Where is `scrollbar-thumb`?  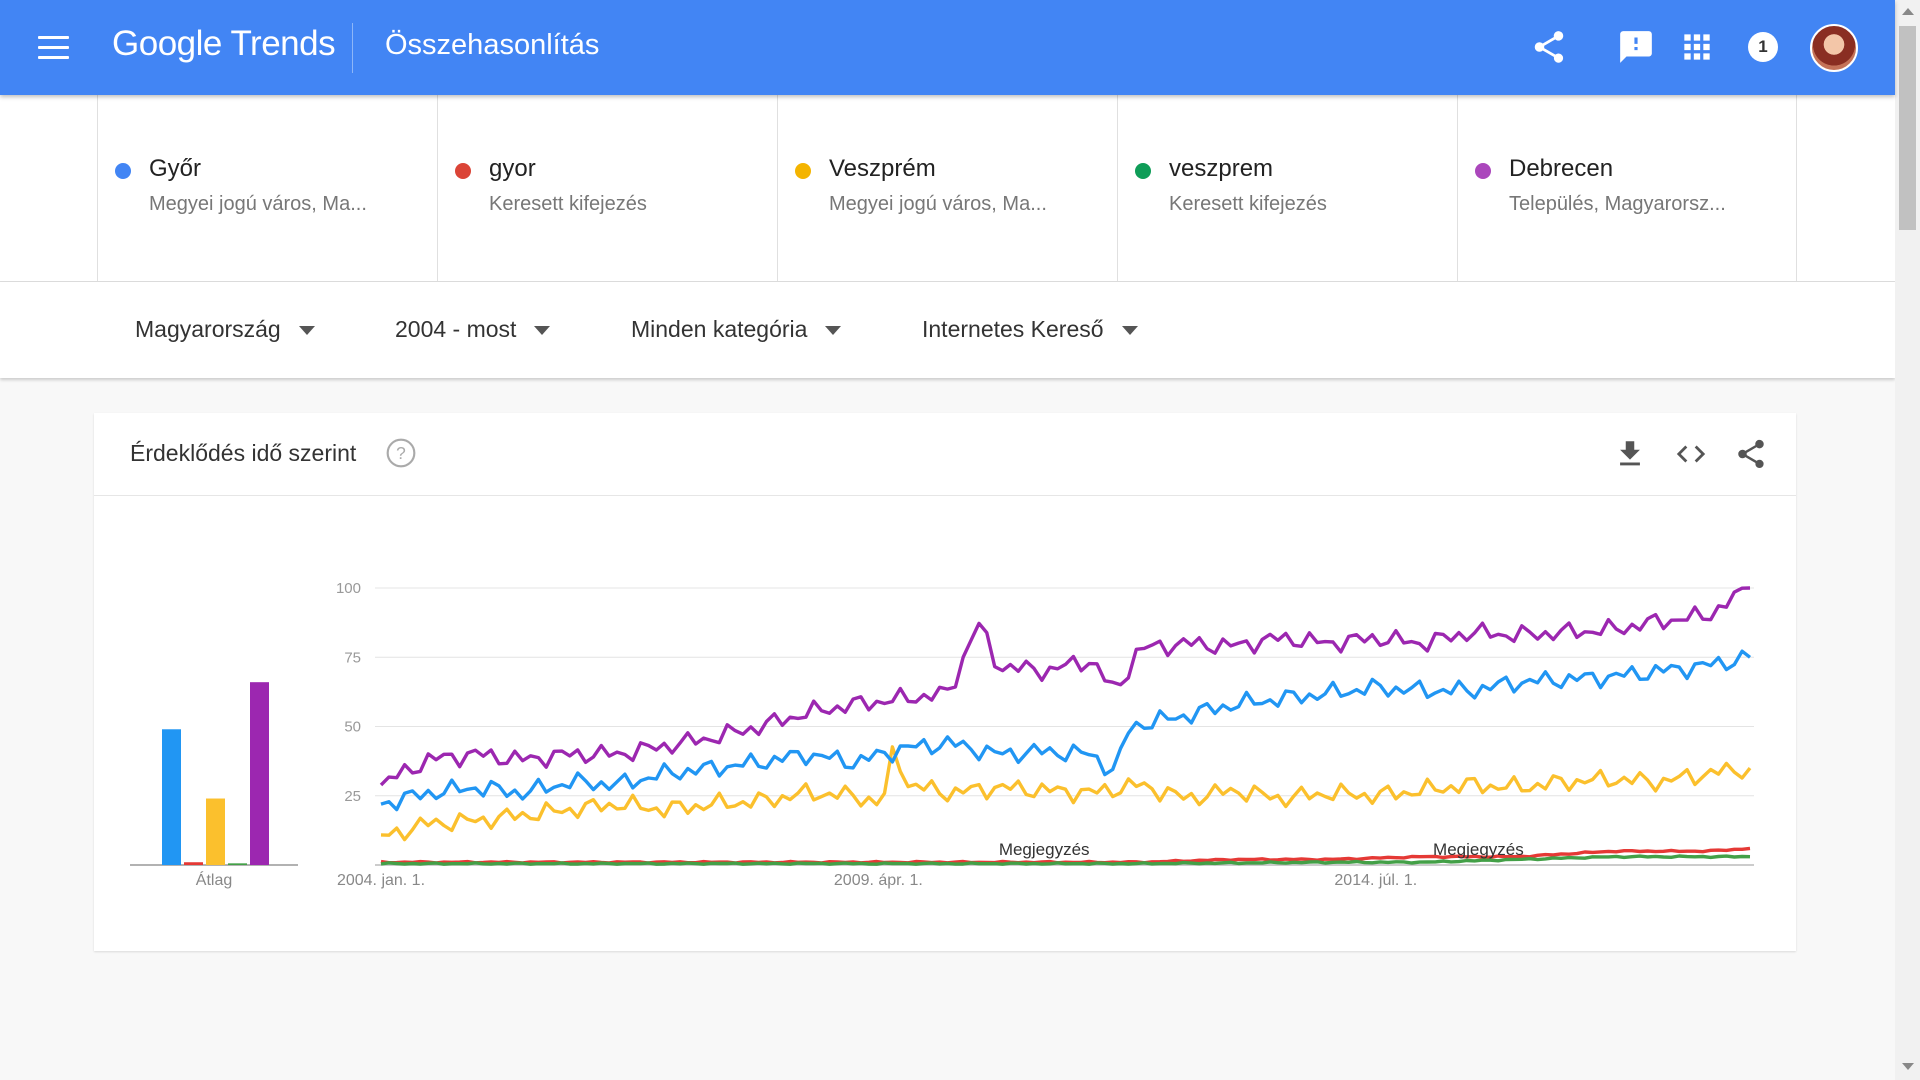
scrollbar-thumb is located at coordinates (1907, 128).